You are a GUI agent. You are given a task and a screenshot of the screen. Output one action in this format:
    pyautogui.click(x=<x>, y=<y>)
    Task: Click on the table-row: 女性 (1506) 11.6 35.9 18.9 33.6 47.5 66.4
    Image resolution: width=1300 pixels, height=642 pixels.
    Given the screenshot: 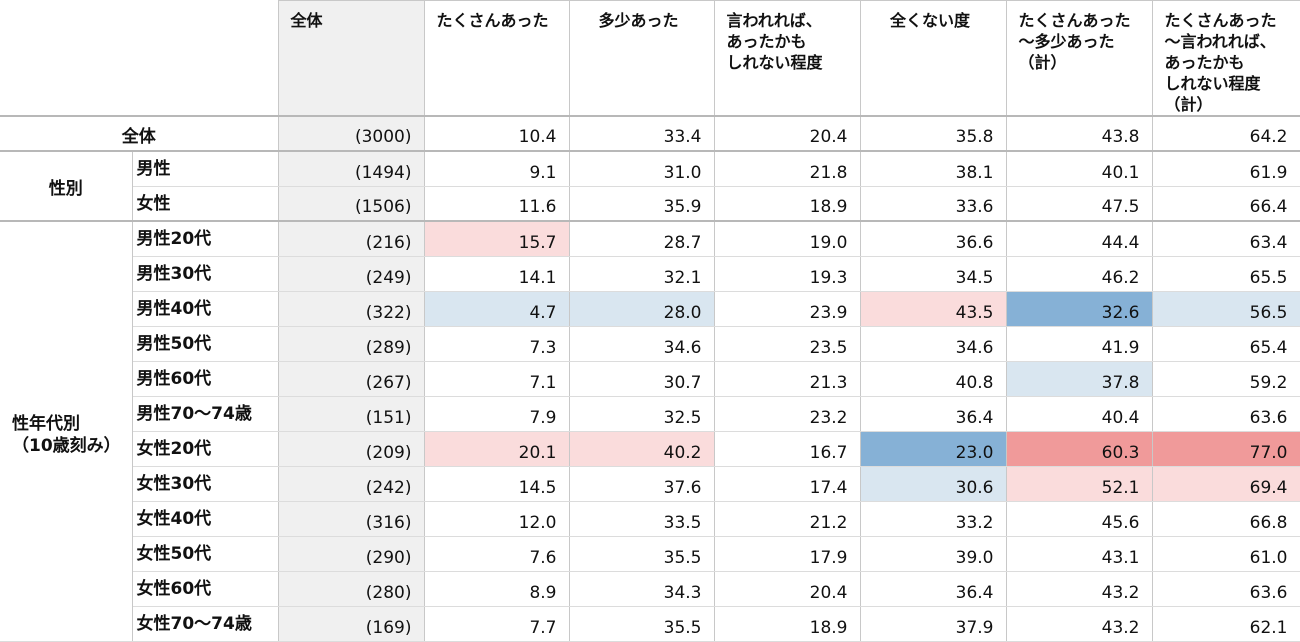 What is the action you would take?
    pyautogui.click(x=650, y=204)
    